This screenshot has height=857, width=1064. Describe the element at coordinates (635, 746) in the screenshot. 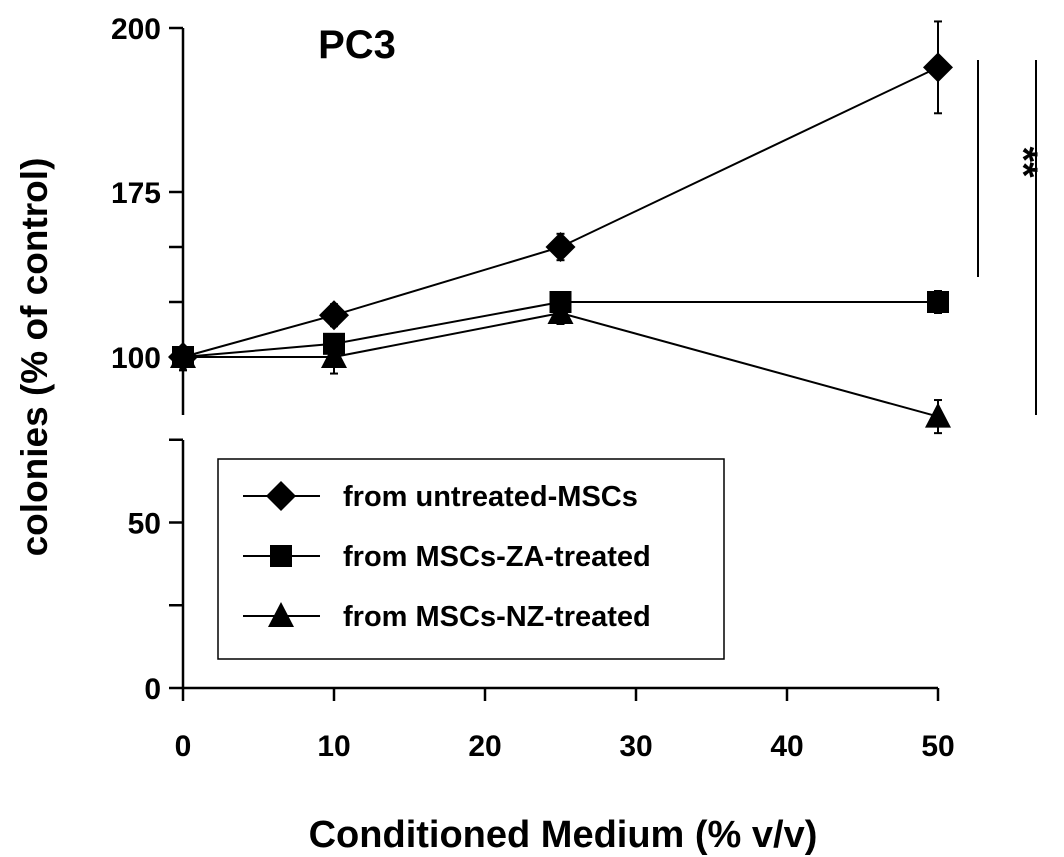

I see `x-tick-label: 30` at that location.